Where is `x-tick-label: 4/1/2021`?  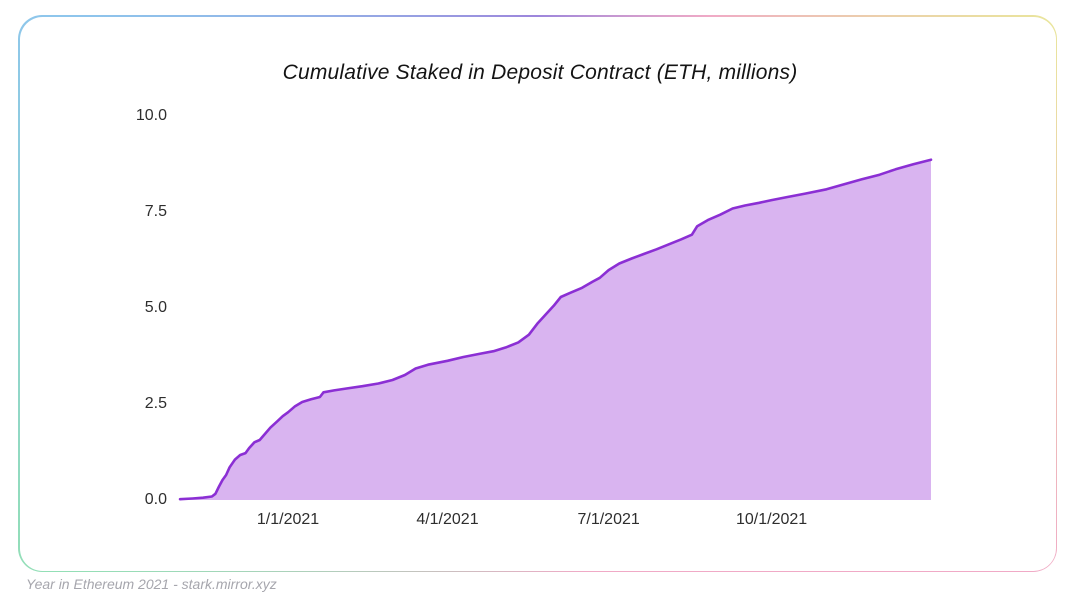 x-tick-label: 4/1/2021 is located at coordinates (447, 519).